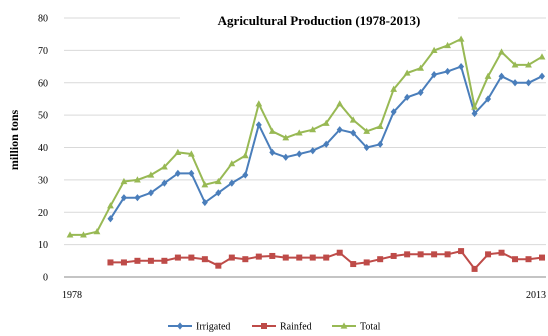 The image size is (548, 336). What do you see at coordinates (370, 327) in the screenshot?
I see `legend-label: Total` at bounding box center [370, 327].